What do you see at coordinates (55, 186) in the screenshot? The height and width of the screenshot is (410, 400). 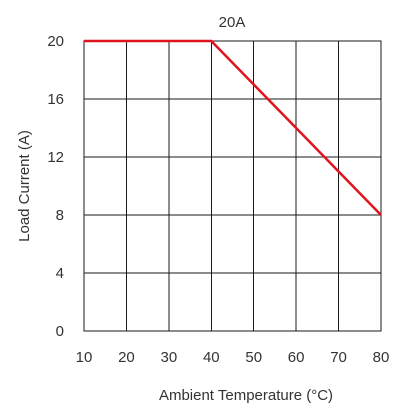 I see `y-tick-labels: 0 4 8 12 16 20` at bounding box center [55, 186].